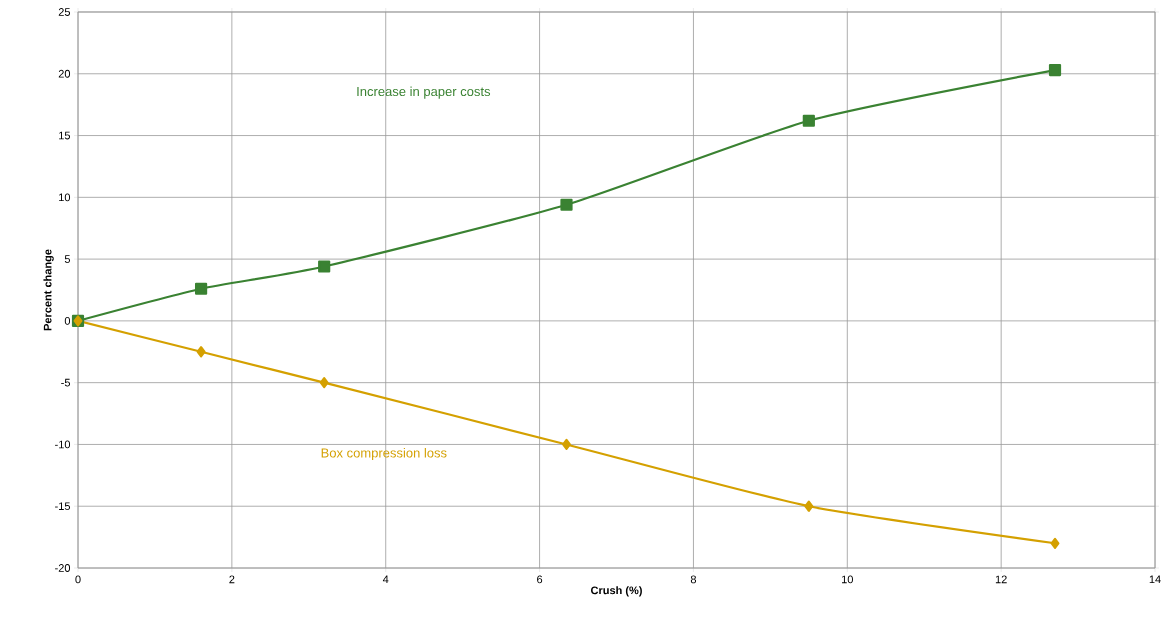 This screenshot has height=629, width=1169. Describe the element at coordinates (64, 73) in the screenshot. I see `y-tick-label: 20` at that location.